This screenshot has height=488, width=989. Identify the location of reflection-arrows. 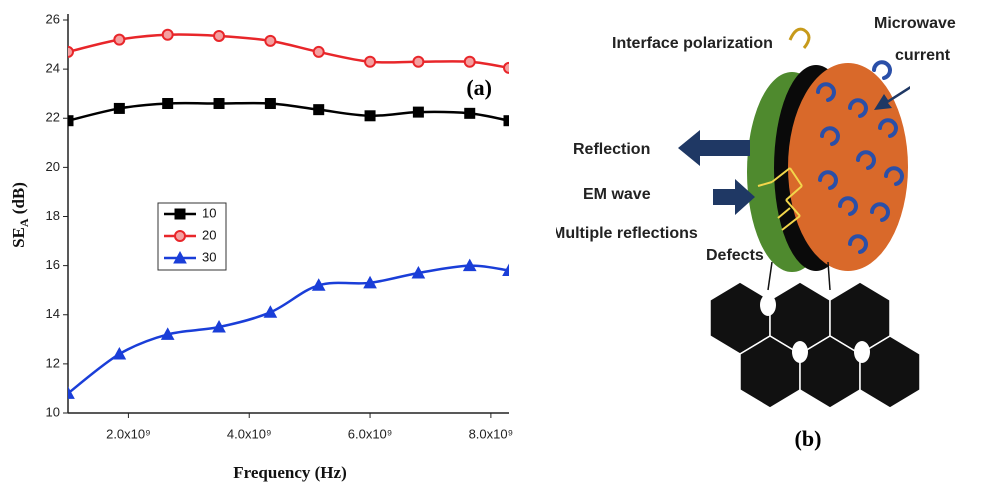
(780, 199).